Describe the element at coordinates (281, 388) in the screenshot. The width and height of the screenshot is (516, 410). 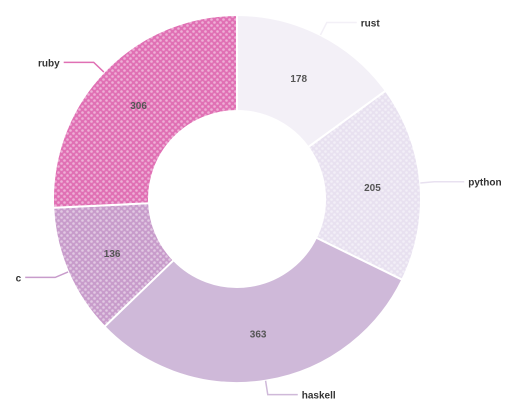
I see `leader-line-haskell` at that location.